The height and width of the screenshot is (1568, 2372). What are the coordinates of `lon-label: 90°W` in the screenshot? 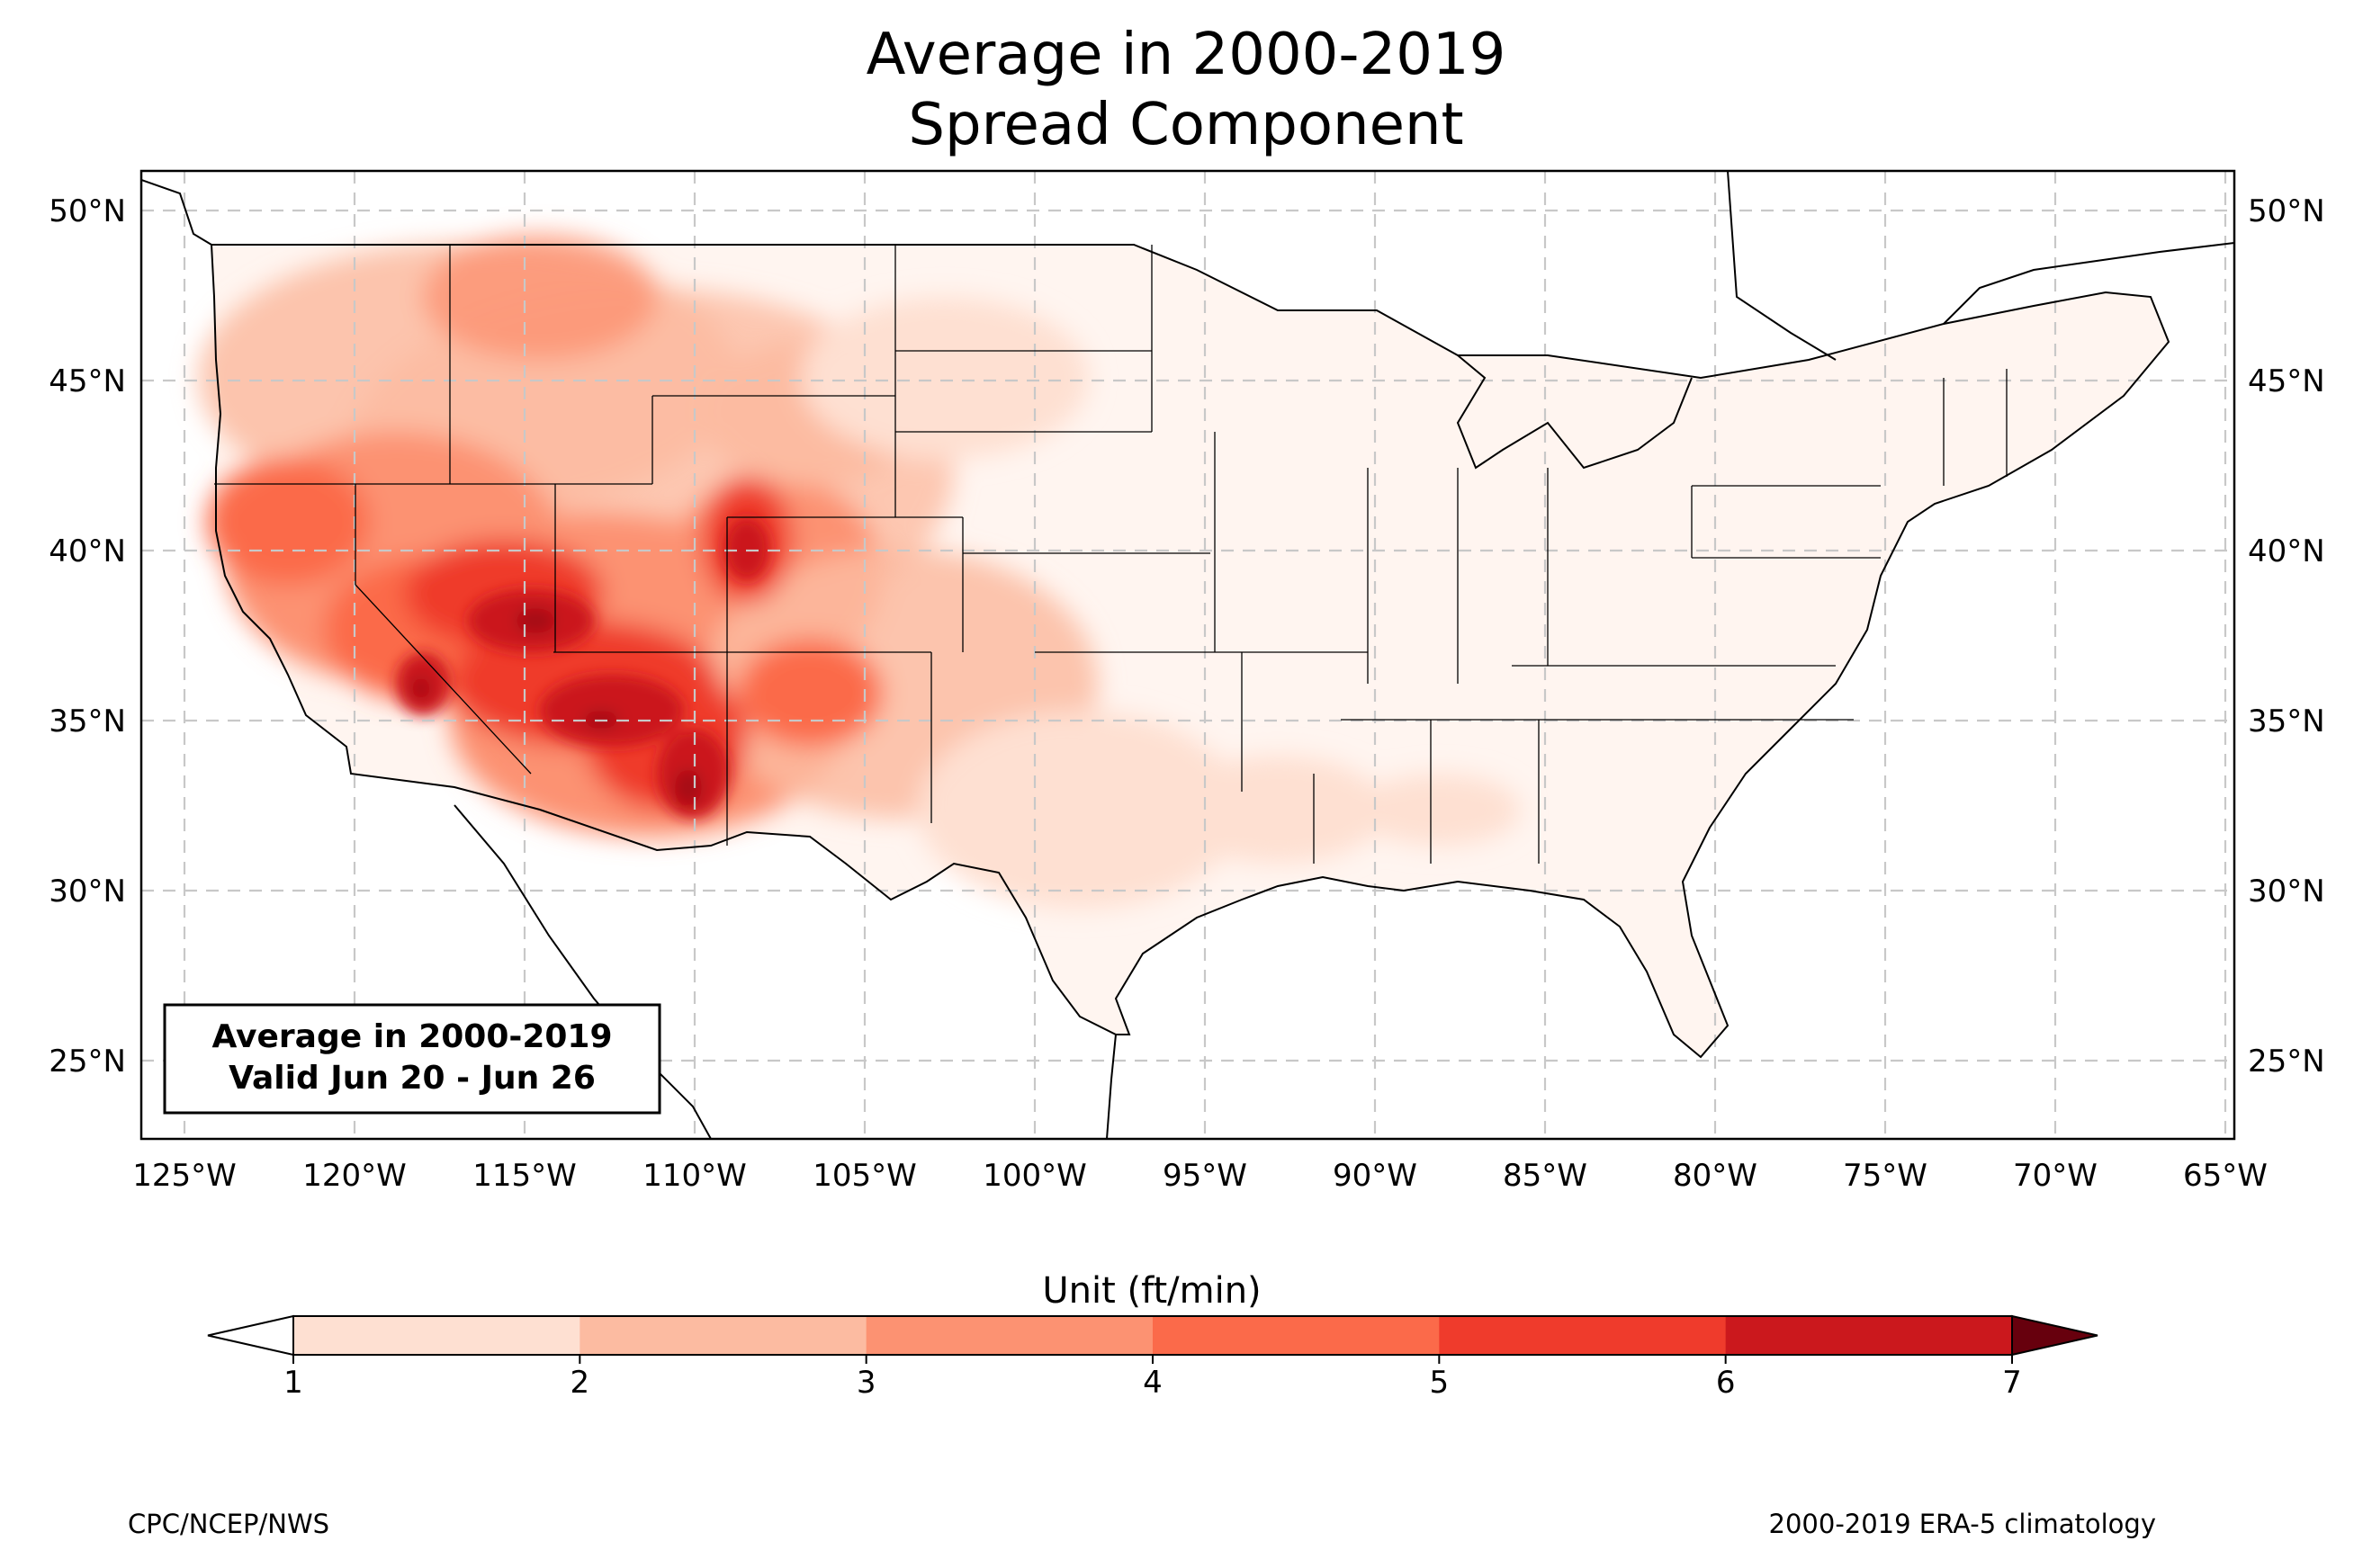 It's located at (1375, 1176).